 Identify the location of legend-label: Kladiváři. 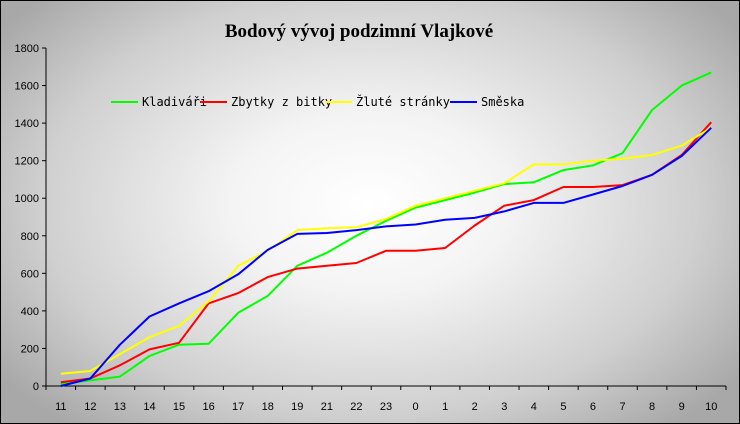
(174, 102).